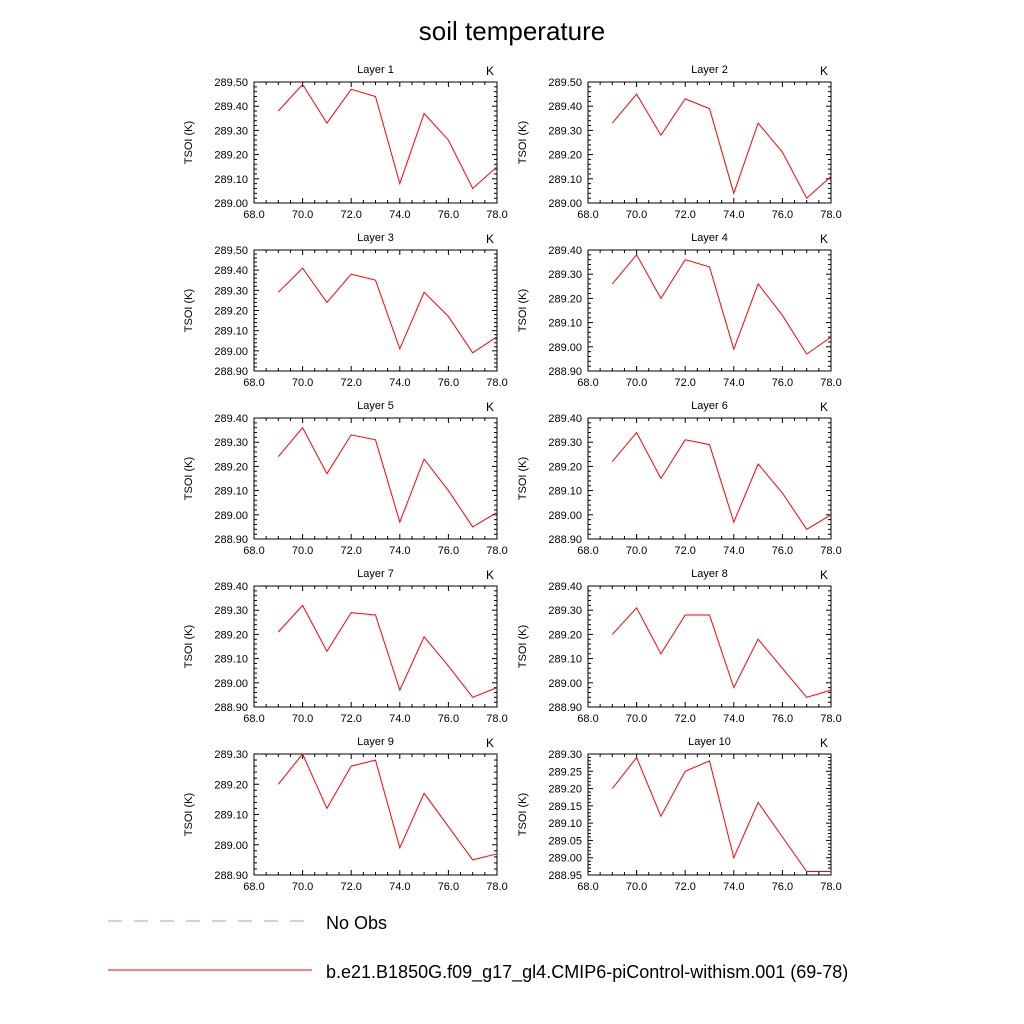 This screenshot has width=1024, height=1024. I want to click on panel-title: Layer 5, so click(375, 406).